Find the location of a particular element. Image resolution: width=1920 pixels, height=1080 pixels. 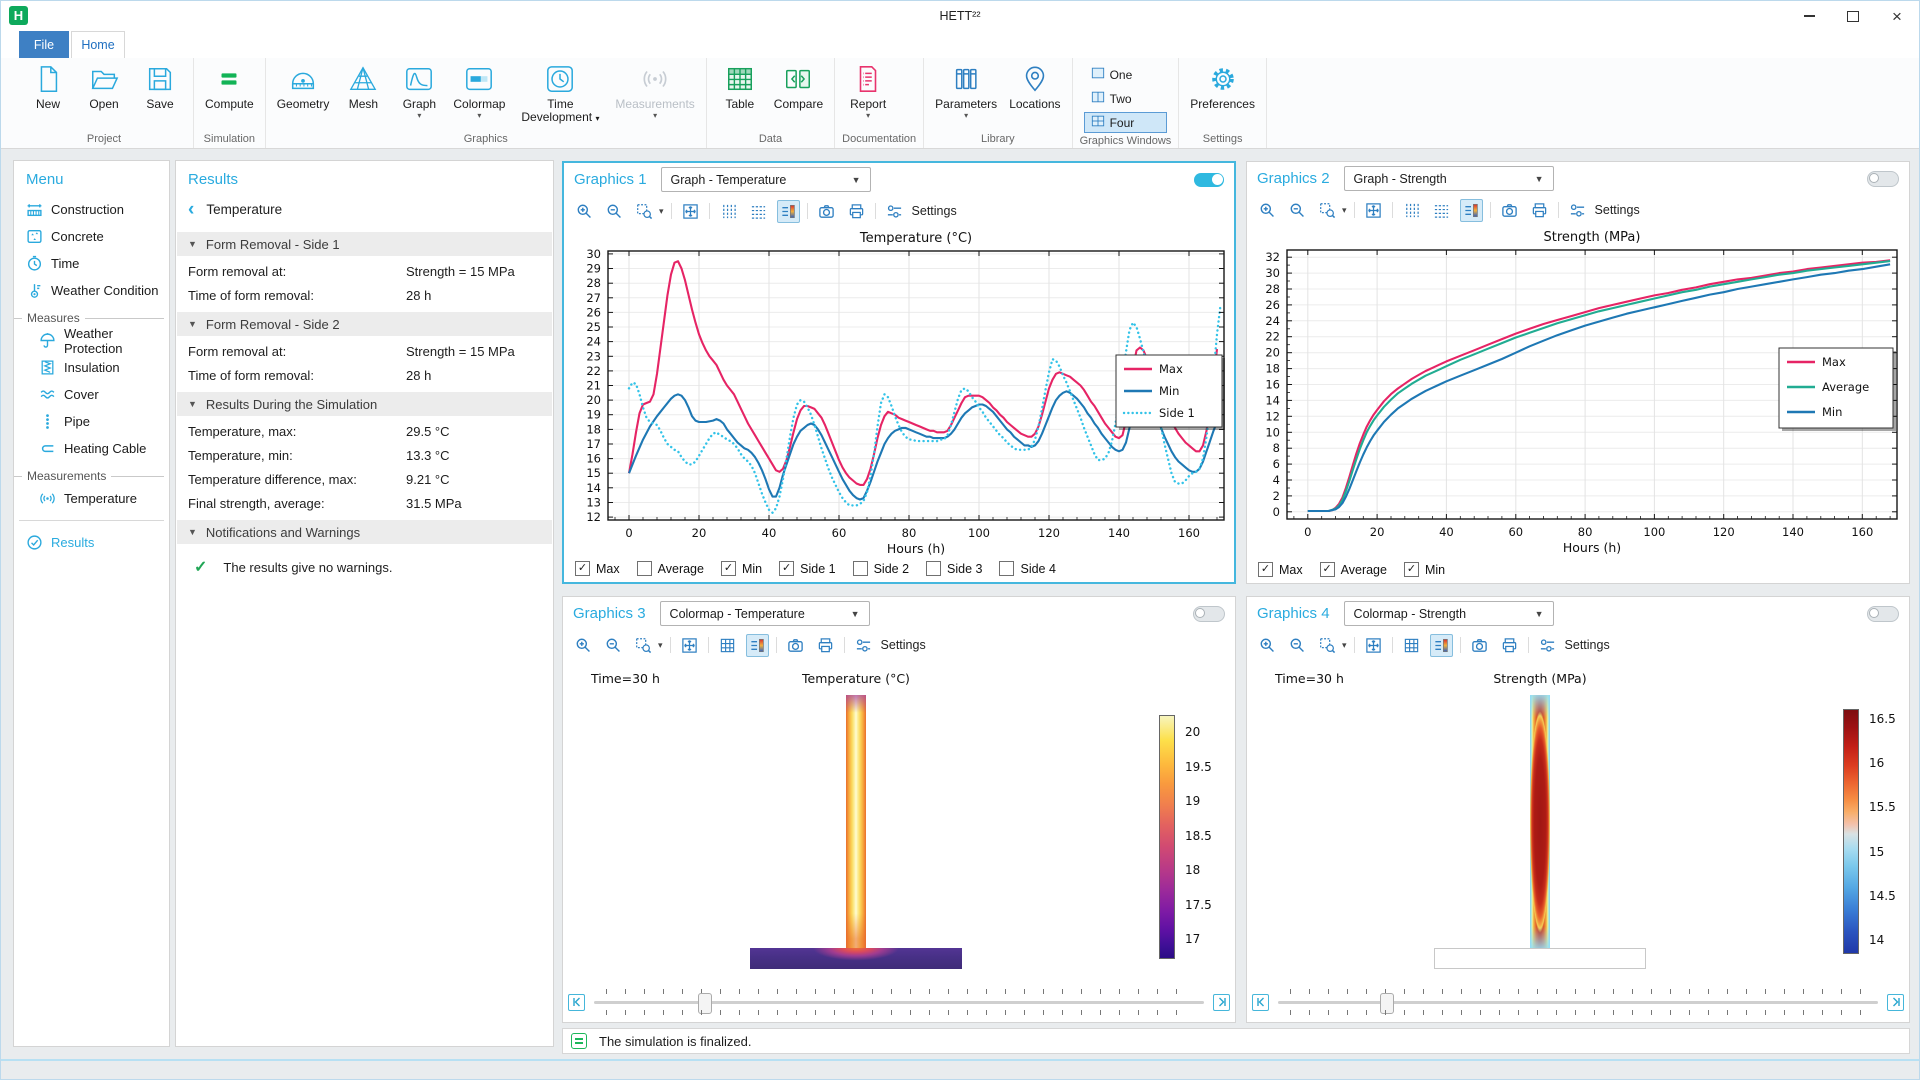

series-checkbox-average: Average is located at coordinates (670, 568).